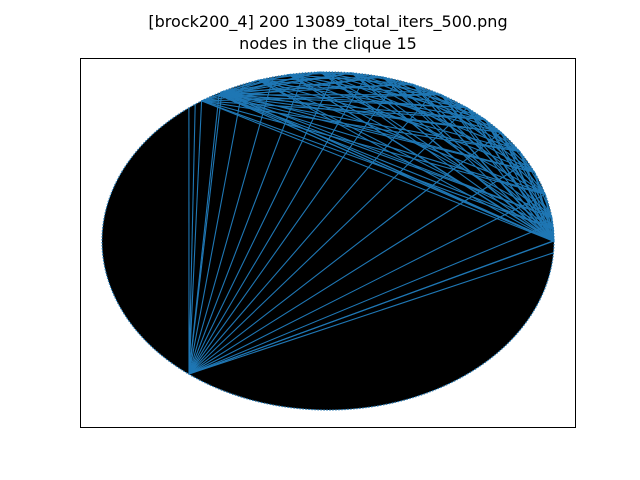 Image resolution: width=640 pixels, height=480 pixels. Describe the element at coordinates (328, 43) in the screenshot. I see `figure-subtitle: nodes in the clique 15` at that location.